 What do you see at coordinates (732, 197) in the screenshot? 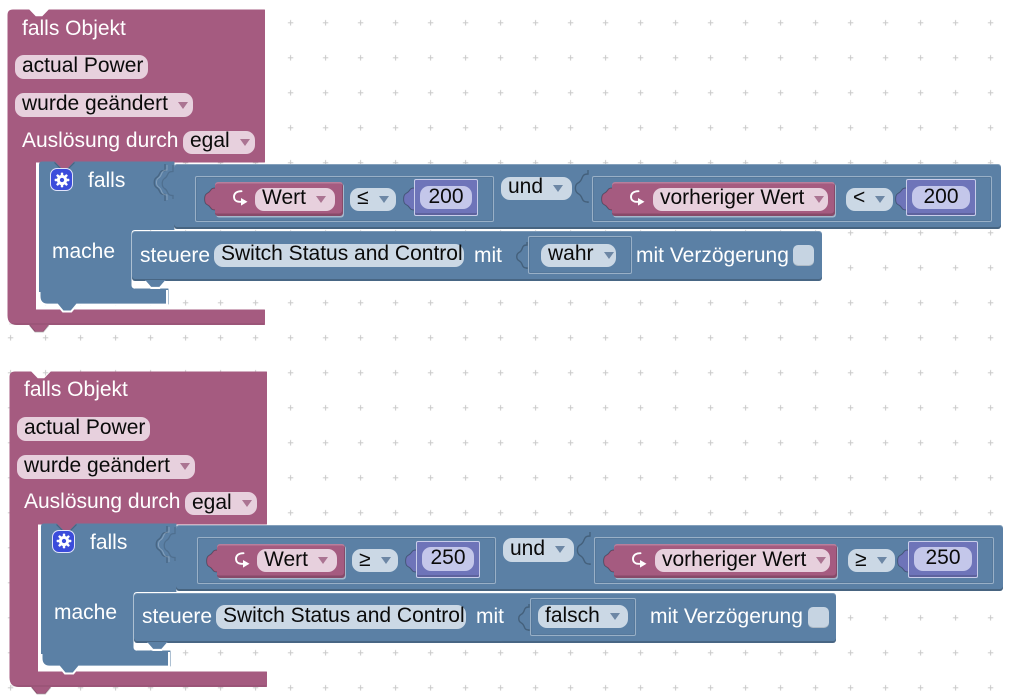
I see `value-source-dropdown-text: vorheriger Wert` at bounding box center [732, 197].